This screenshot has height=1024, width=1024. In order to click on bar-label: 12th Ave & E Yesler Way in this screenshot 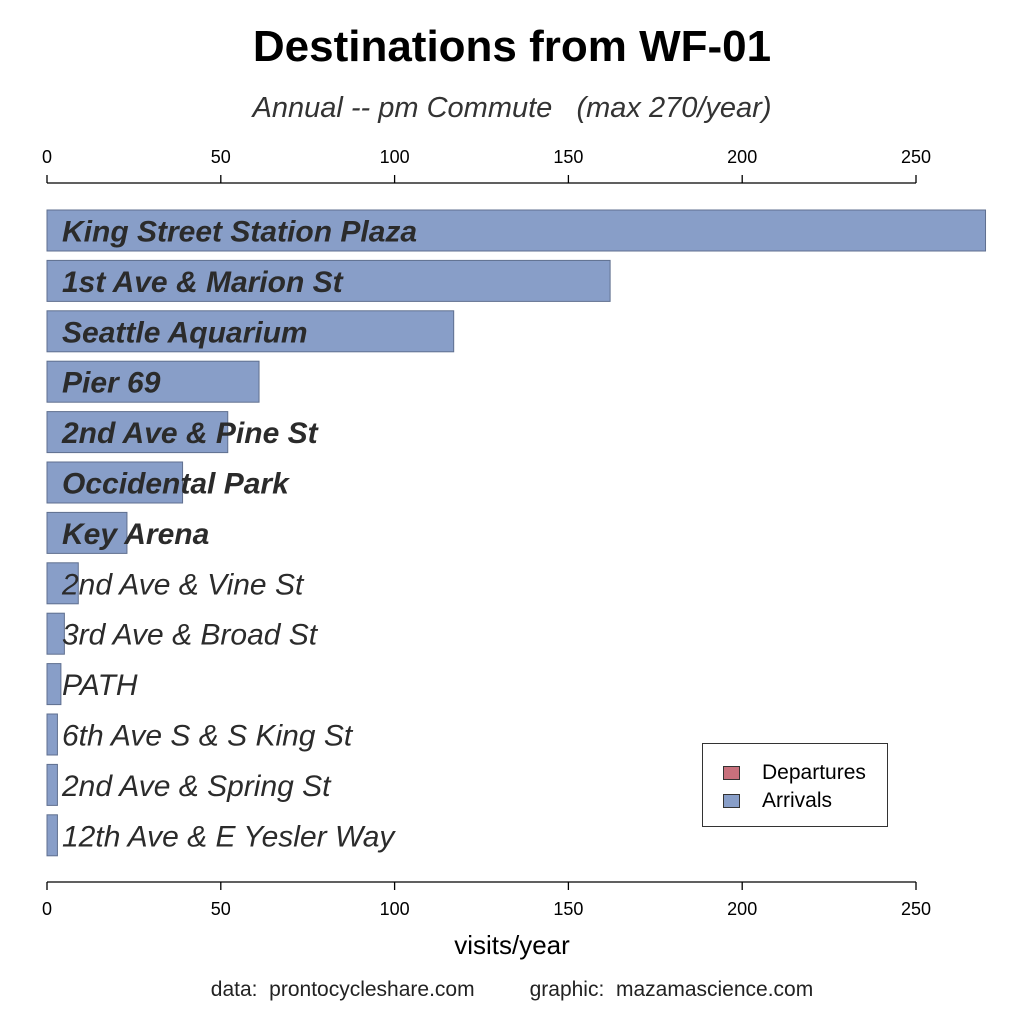, I will do `click(229, 836)`.